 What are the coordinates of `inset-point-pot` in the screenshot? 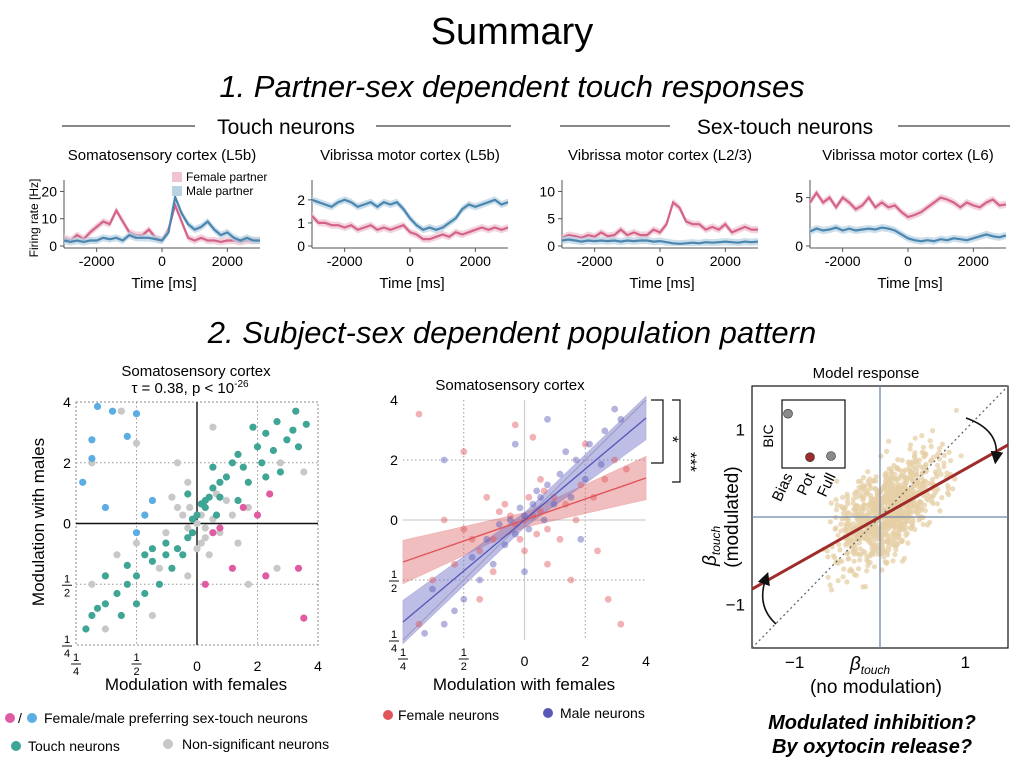 It's located at (810, 457).